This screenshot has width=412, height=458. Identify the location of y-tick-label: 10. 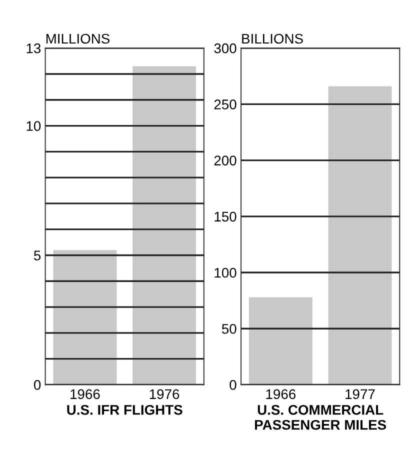
(33, 126).